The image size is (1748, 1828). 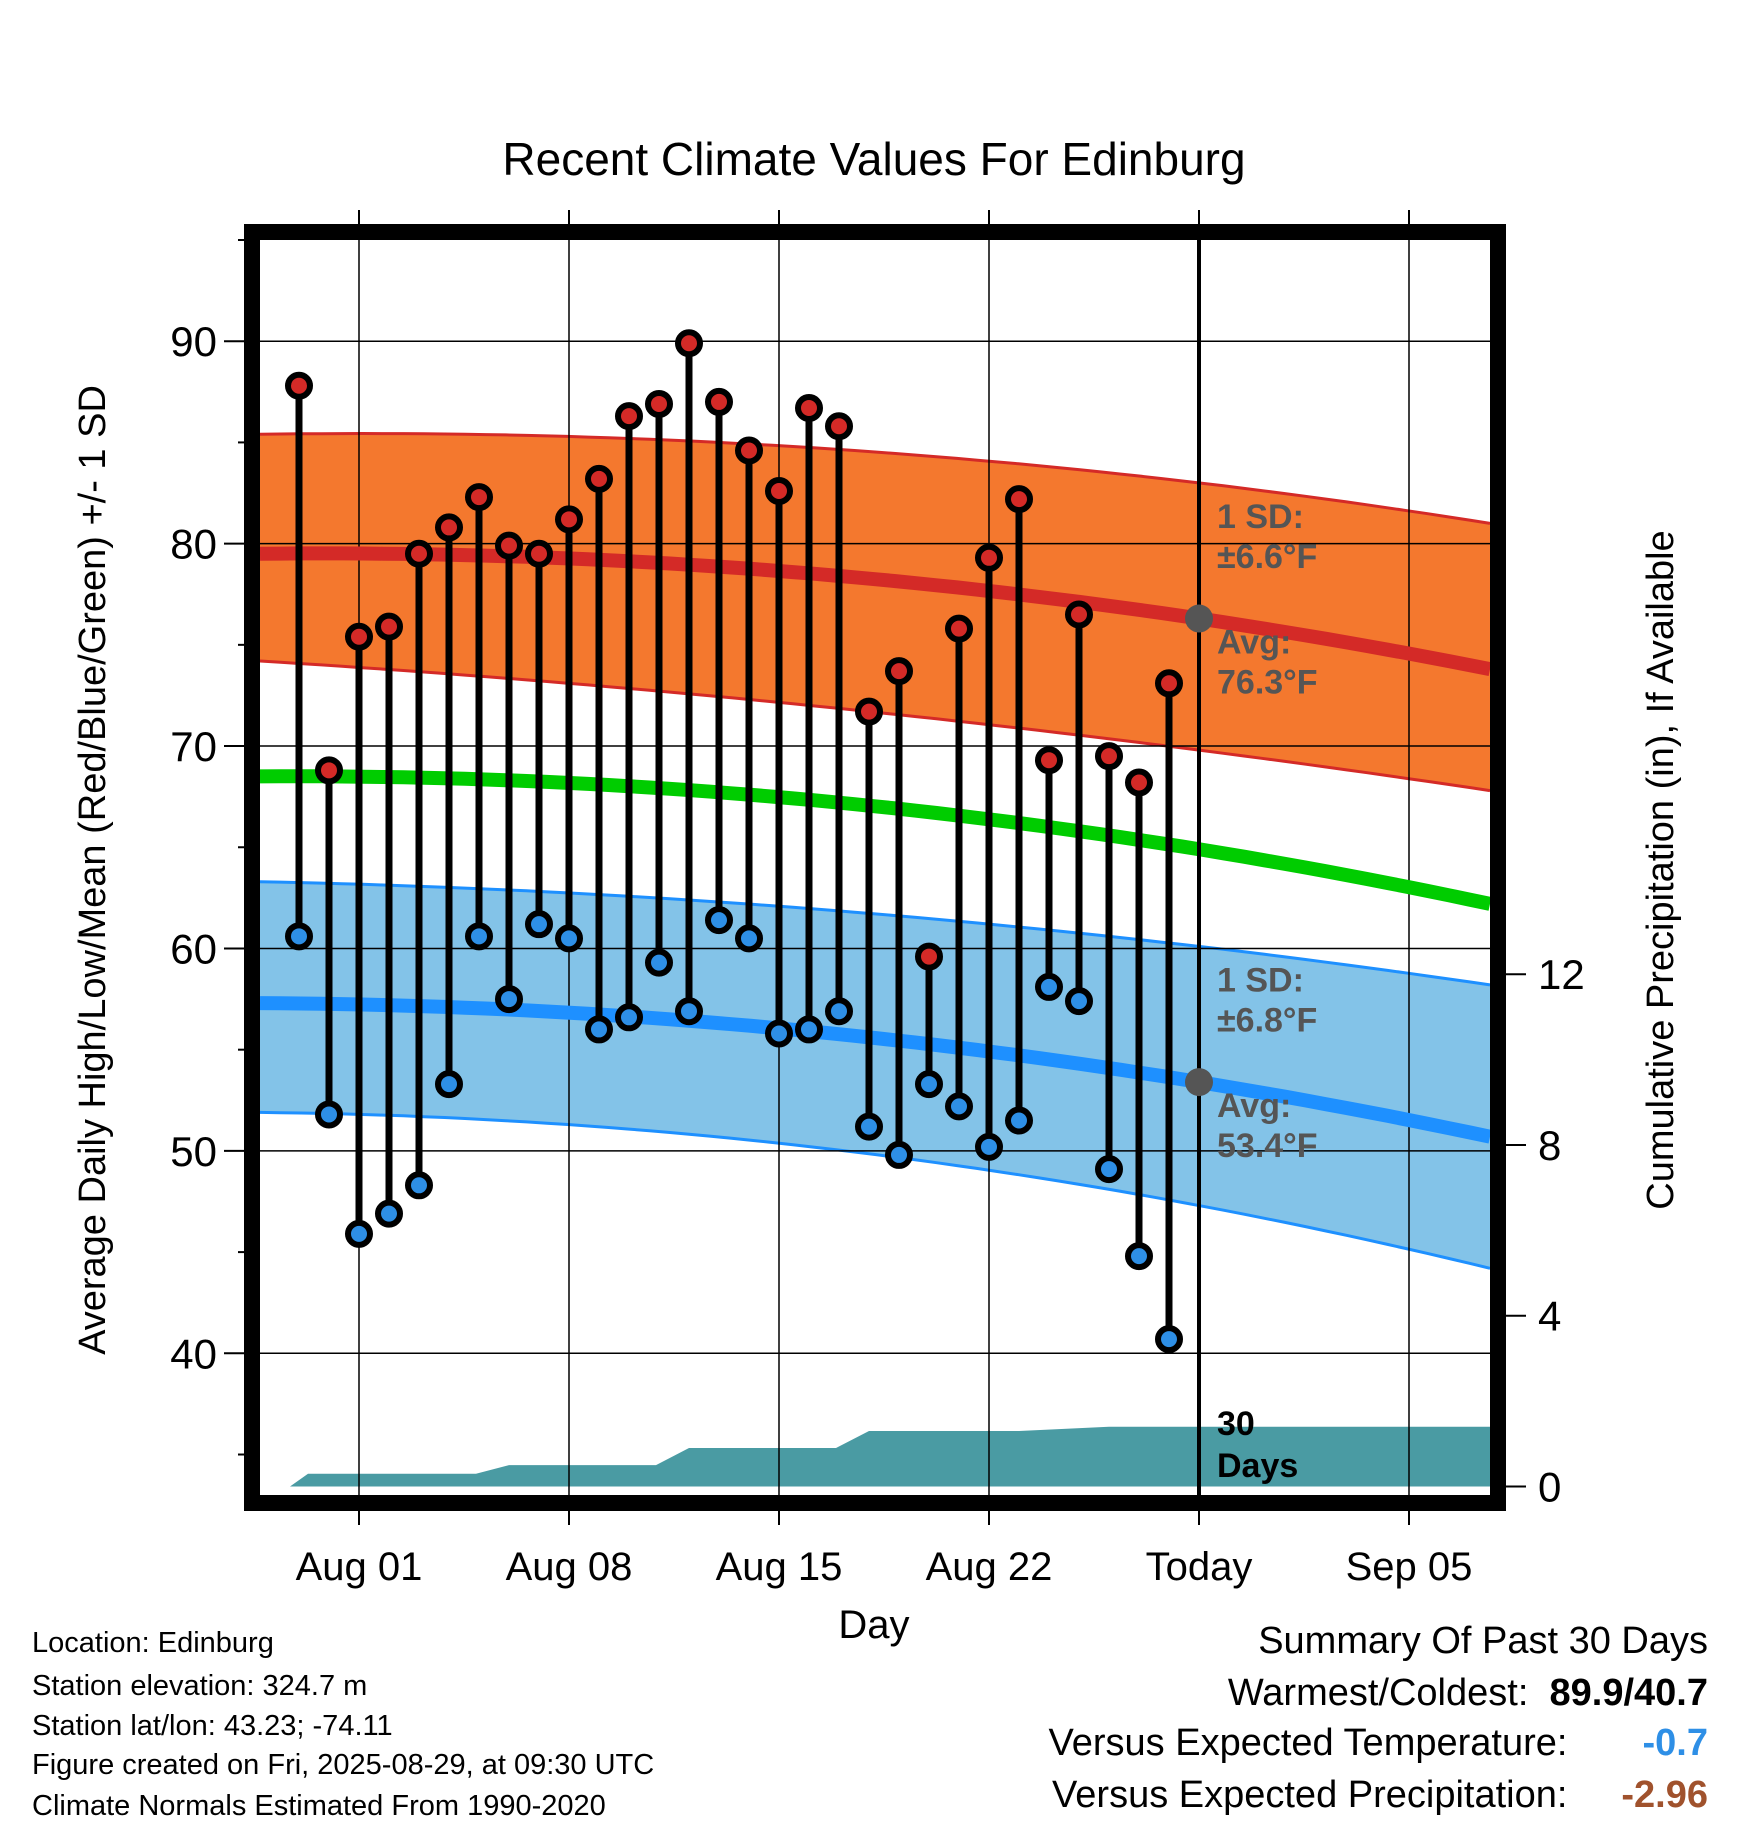 I want to click on high-sd-band, so click(x=875, y=612).